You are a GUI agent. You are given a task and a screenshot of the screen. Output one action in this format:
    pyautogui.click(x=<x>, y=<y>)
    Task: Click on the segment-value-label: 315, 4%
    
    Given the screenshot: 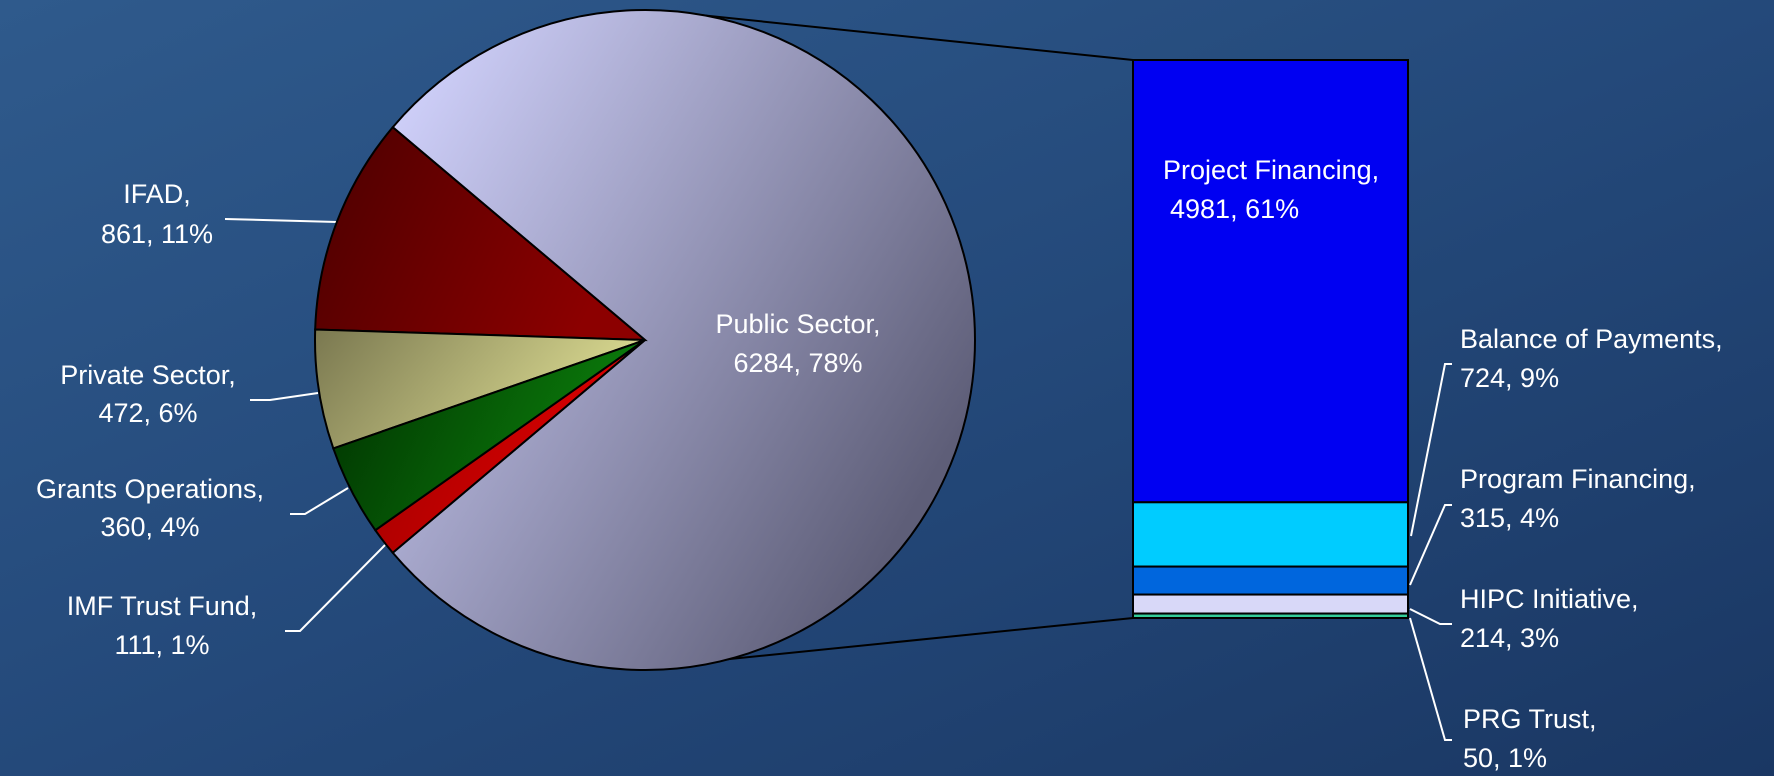 What is the action you would take?
    pyautogui.click(x=1509, y=518)
    